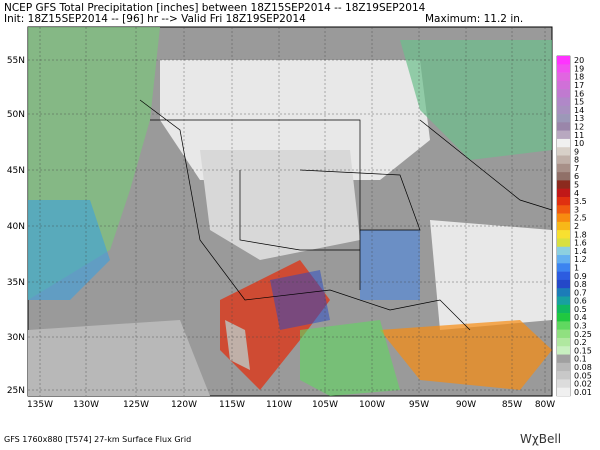  What do you see at coordinates (580, 218) in the screenshot?
I see `colorbar-label: 2.5` at bounding box center [580, 218].